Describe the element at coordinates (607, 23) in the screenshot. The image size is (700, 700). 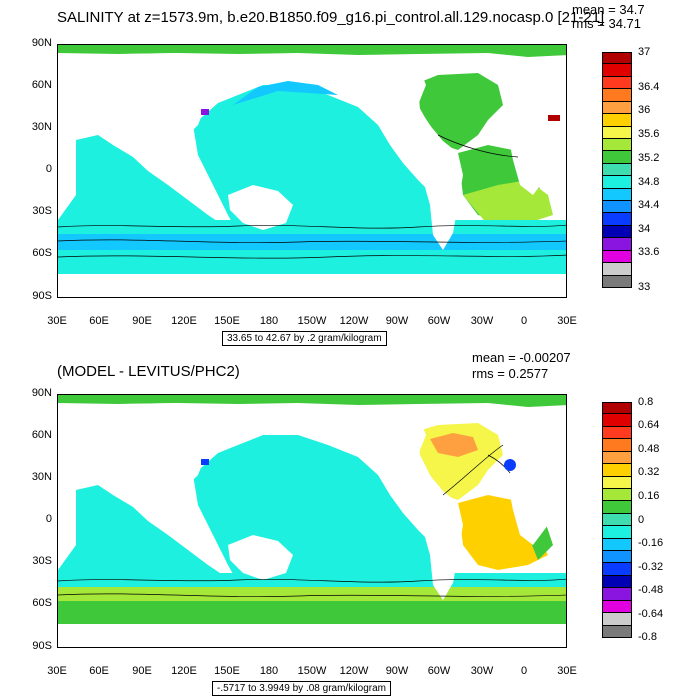
I see `rms-label: rms = 34.71` at that location.